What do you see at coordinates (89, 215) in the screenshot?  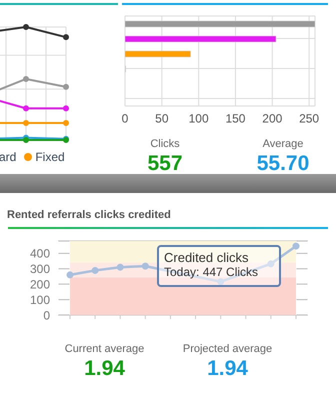 I see `chart-title: Rented referrals clicks credited` at bounding box center [89, 215].